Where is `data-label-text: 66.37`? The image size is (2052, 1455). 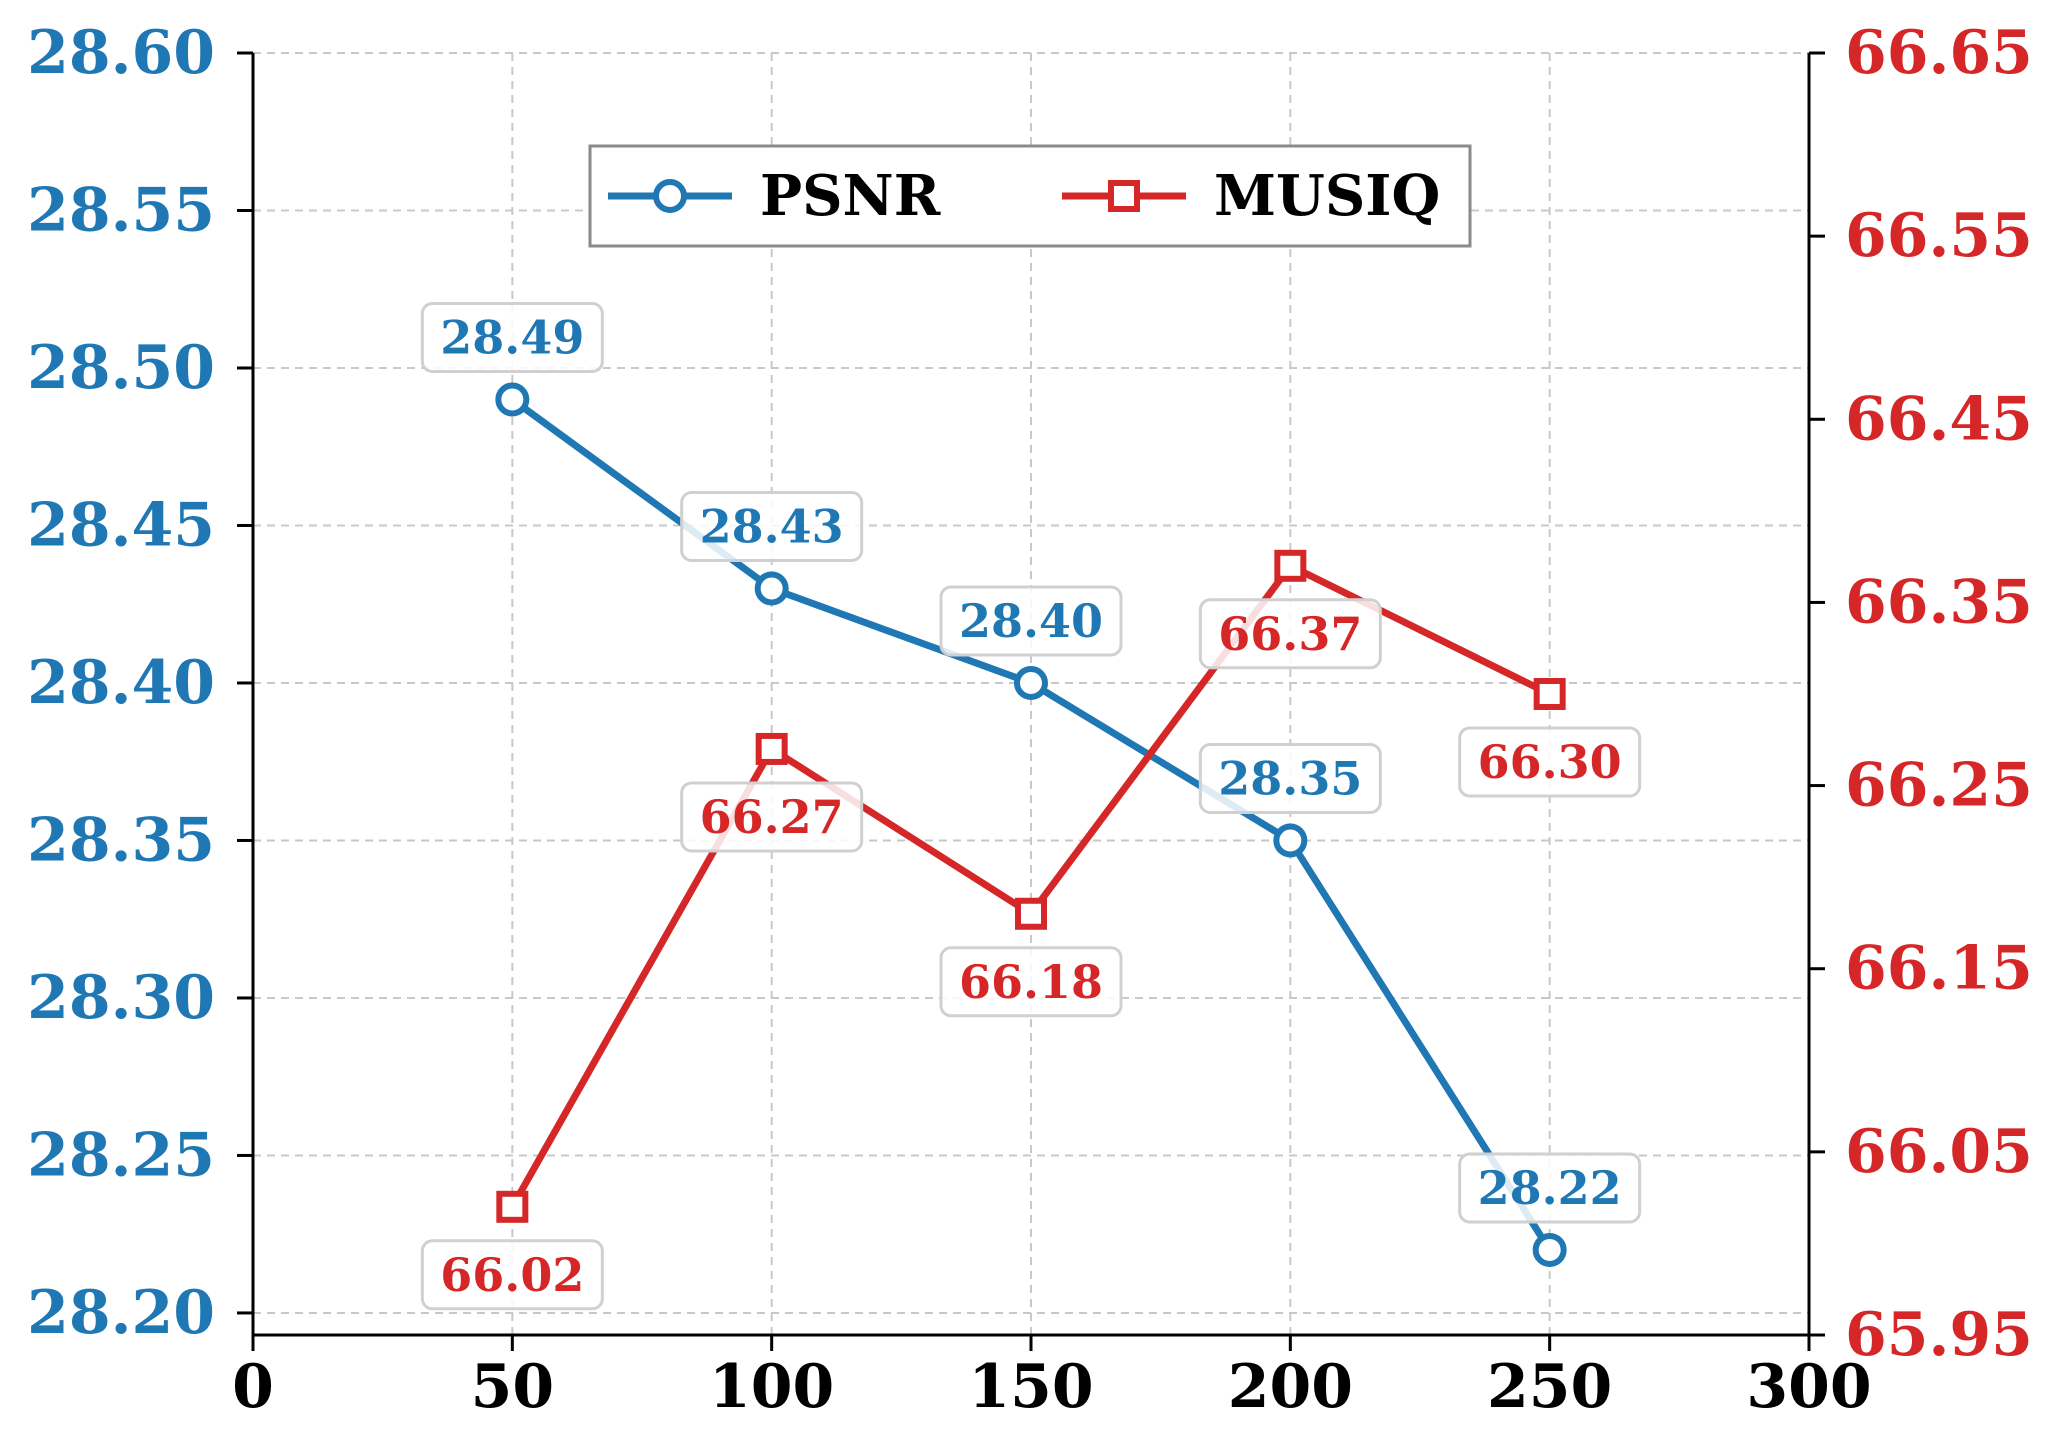 data-label-text: 66.37 is located at coordinates (1290, 634).